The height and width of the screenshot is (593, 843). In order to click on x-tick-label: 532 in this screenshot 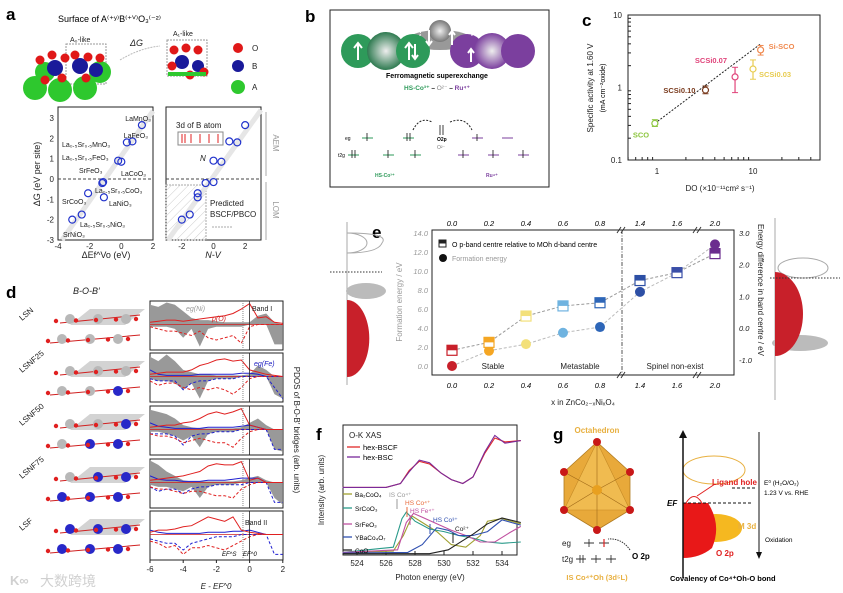, I will do `click(473, 563)`.